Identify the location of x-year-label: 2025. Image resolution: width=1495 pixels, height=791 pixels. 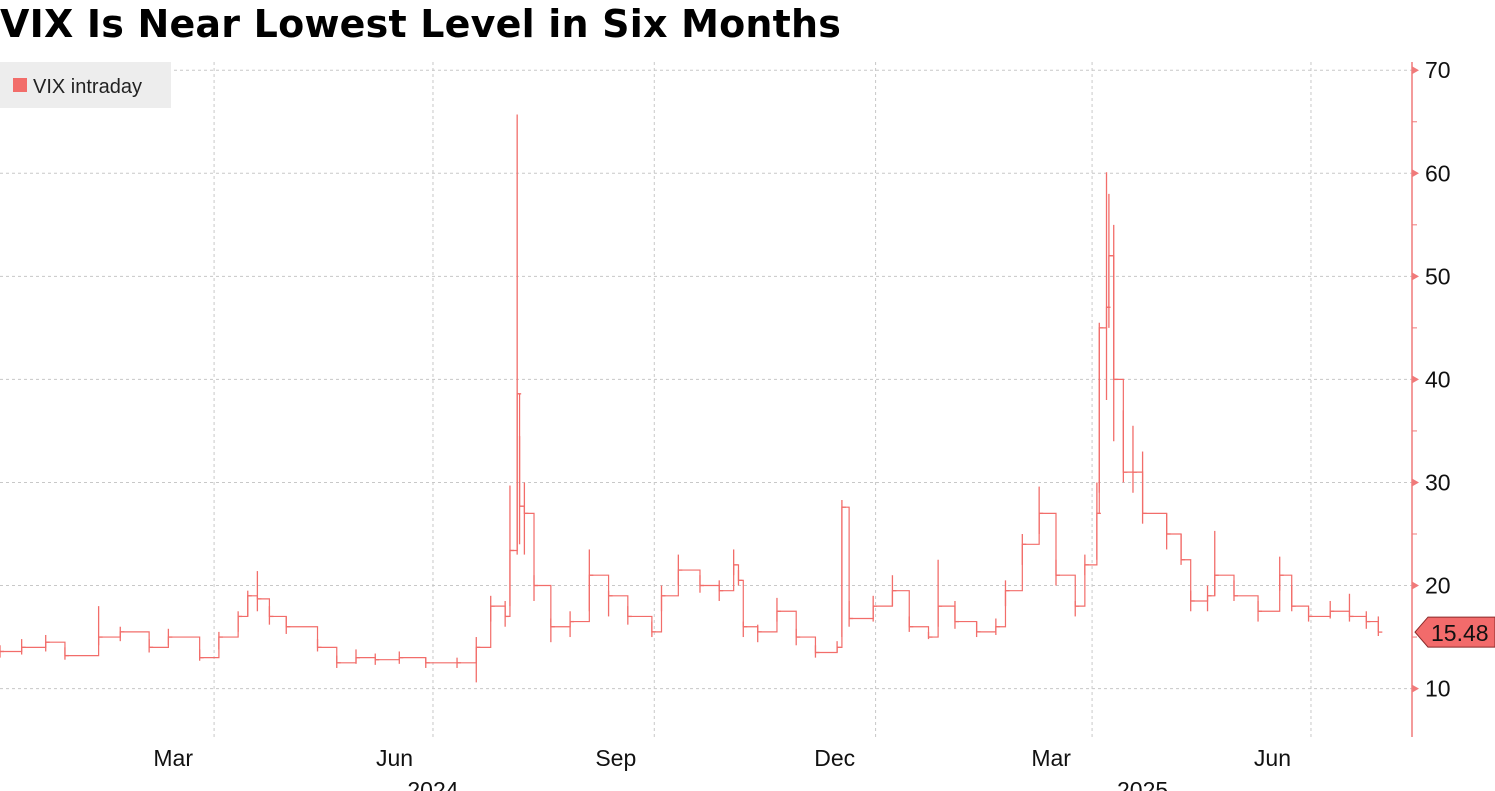
(1142, 784).